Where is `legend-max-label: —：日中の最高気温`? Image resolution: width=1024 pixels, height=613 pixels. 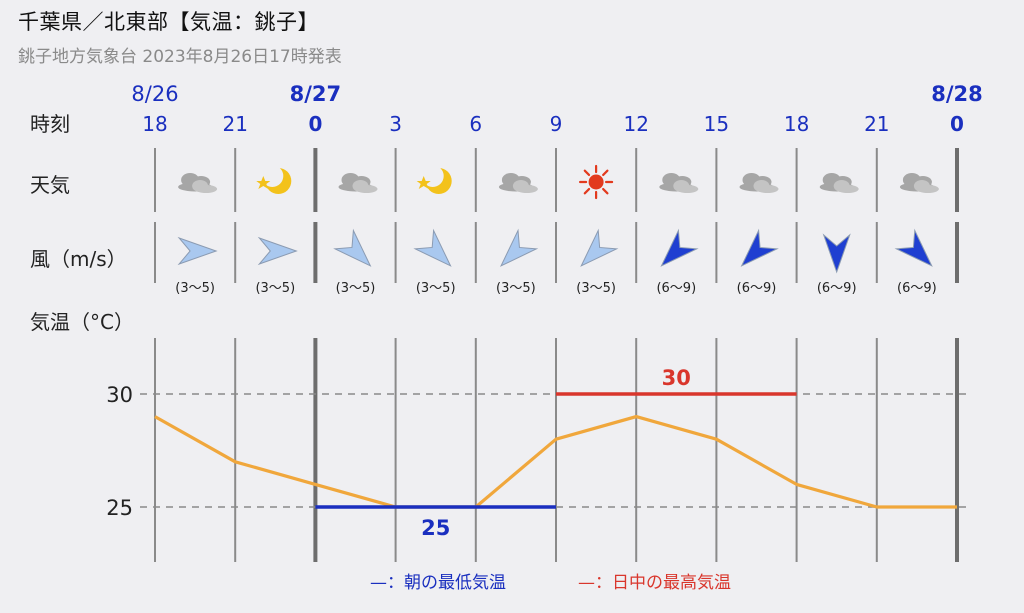
legend-max-label: —：日中の最高気温 is located at coordinates (654, 583).